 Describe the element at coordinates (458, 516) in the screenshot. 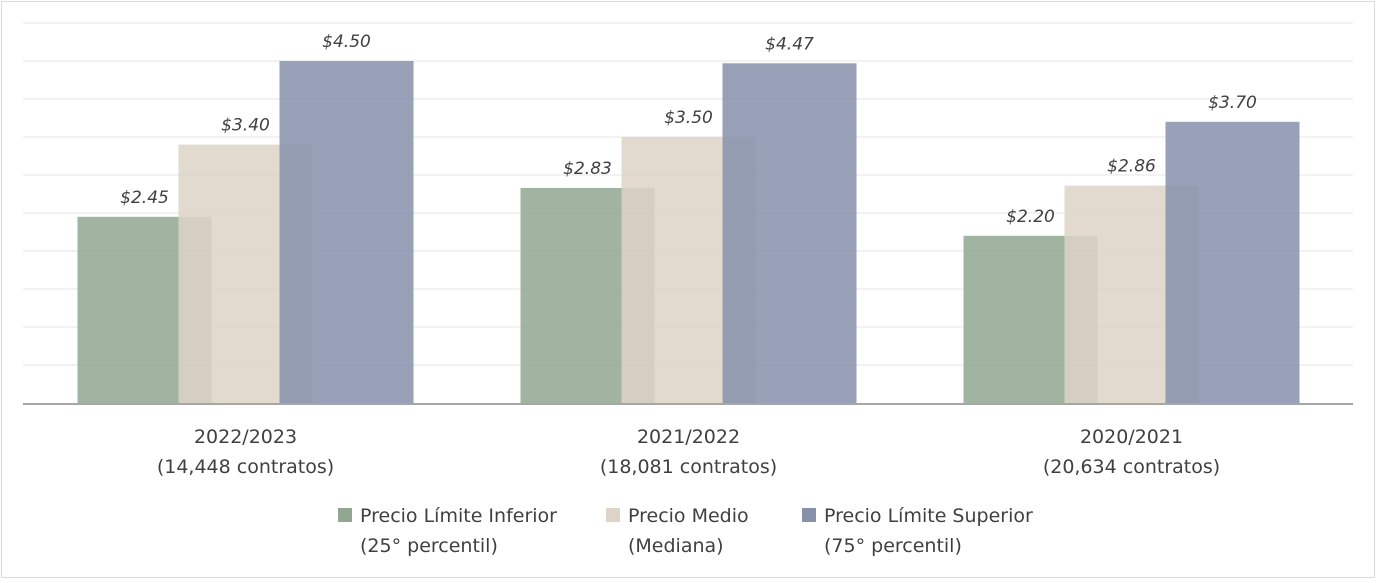

I see `legend-label: Precio Límite Inferior` at that location.